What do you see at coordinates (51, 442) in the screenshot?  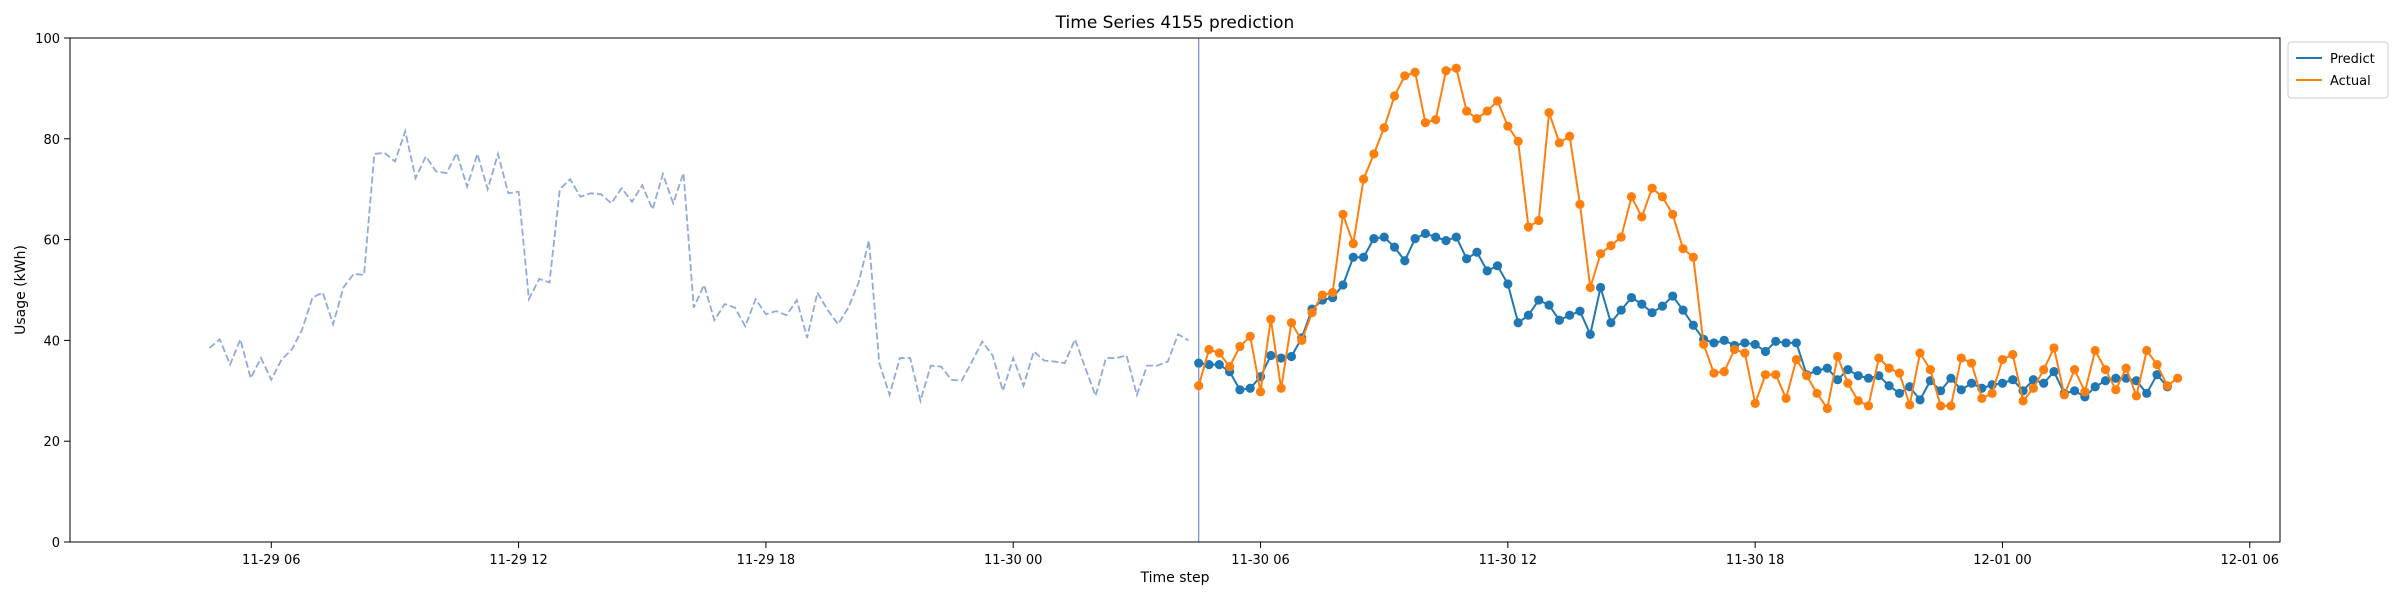 I see `y-tick-label: 20` at bounding box center [51, 442].